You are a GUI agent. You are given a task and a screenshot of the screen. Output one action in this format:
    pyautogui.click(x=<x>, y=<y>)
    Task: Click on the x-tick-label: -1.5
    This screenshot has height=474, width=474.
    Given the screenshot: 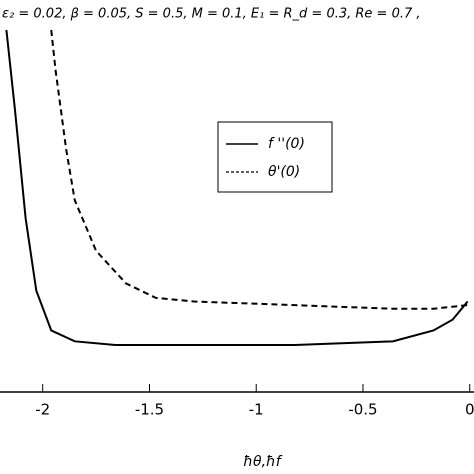 What is the action you would take?
    pyautogui.click(x=149, y=410)
    